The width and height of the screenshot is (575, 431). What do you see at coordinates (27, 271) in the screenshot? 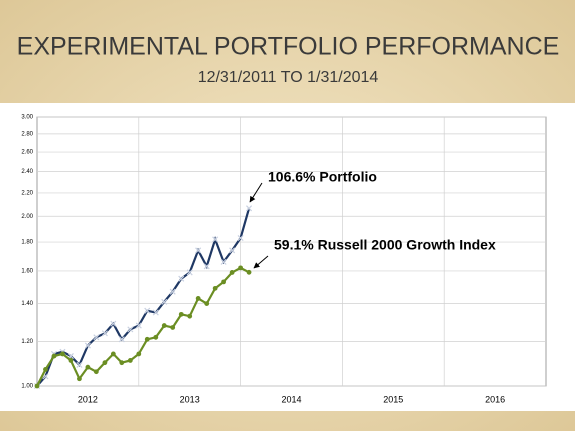
I see `y-tick-label: 1.60` at bounding box center [27, 271].